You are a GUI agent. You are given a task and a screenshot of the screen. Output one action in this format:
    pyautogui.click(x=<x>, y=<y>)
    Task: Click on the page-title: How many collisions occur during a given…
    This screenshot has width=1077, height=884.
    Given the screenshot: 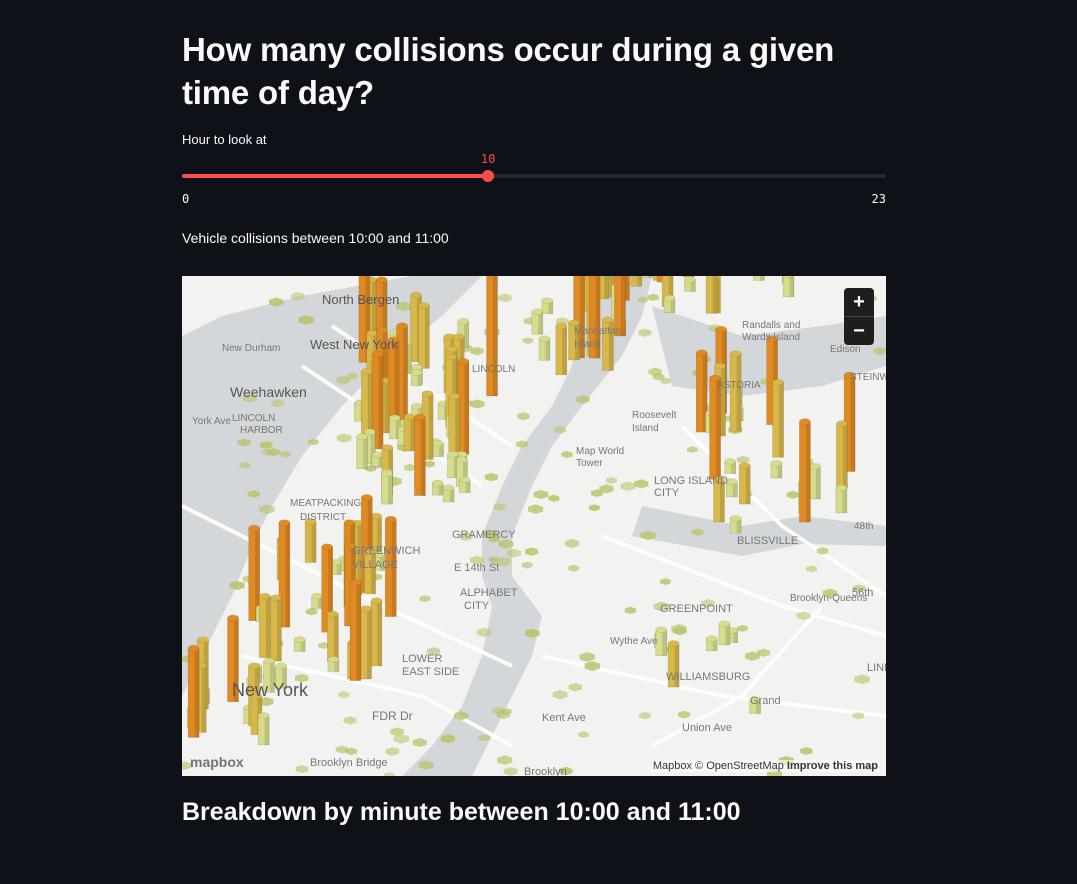 What is the action you would take?
    pyautogui.click(x=508, y=71)
    